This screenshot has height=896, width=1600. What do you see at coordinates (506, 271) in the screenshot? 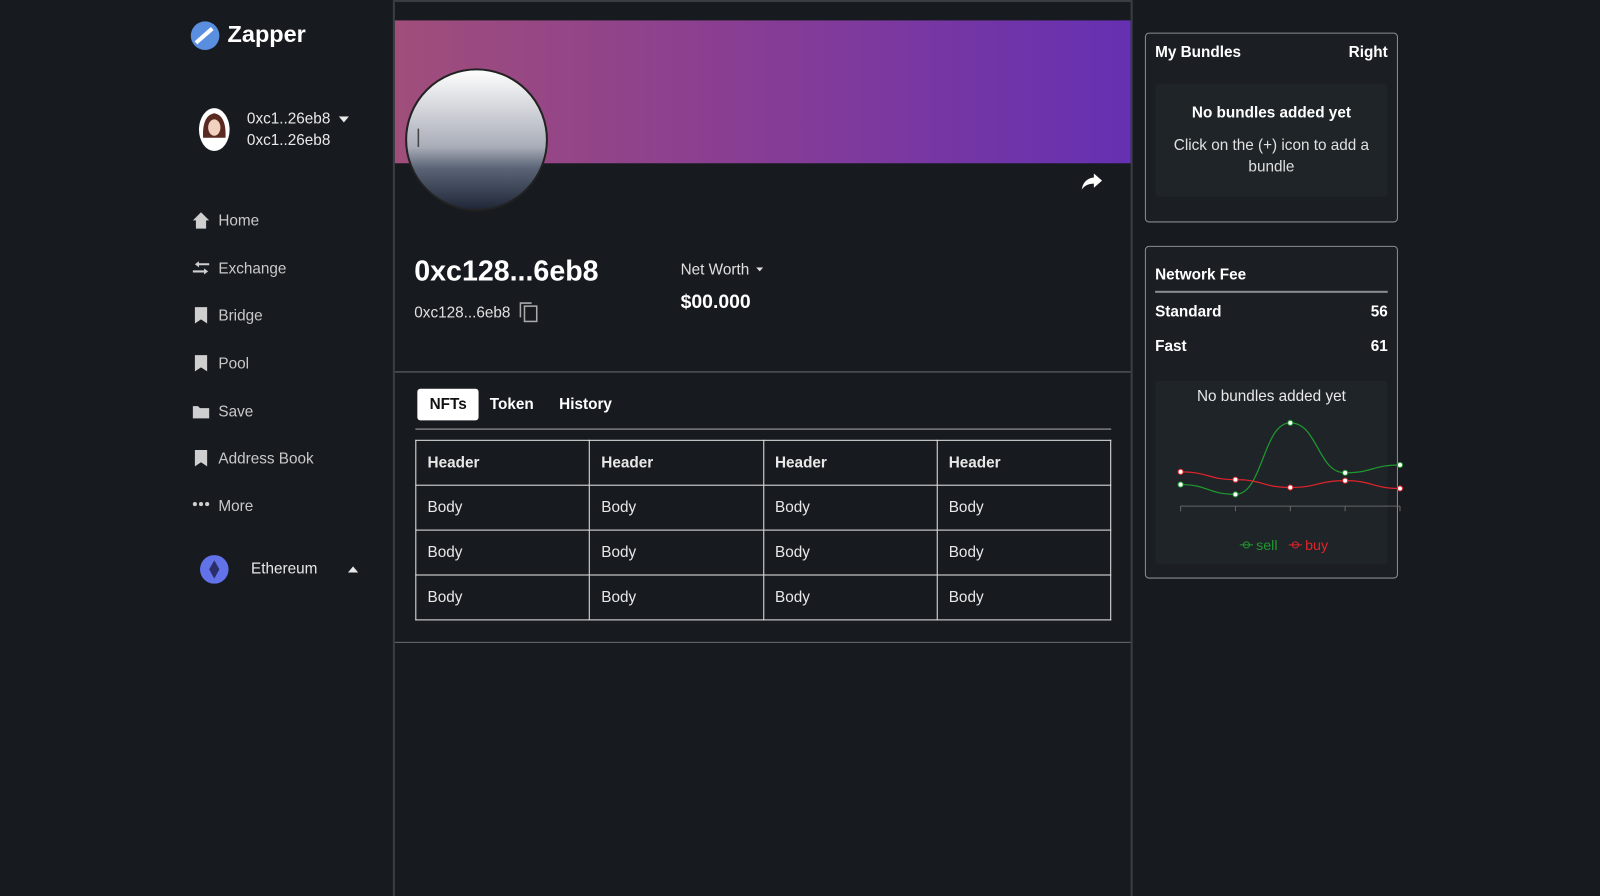
I see `profile-name: 0xc128...6eb8` at bounding box center [506, 271].